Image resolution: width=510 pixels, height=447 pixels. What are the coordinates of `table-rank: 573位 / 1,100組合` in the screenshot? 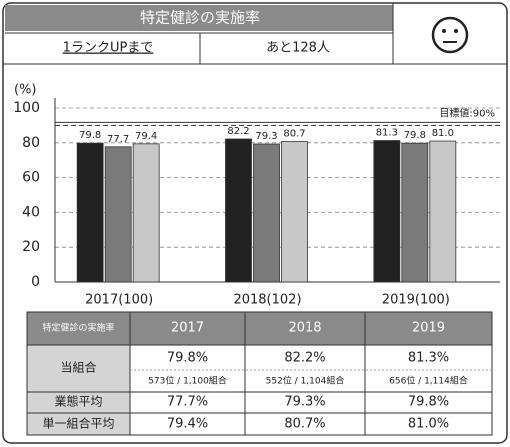 It's located at (187, 381).